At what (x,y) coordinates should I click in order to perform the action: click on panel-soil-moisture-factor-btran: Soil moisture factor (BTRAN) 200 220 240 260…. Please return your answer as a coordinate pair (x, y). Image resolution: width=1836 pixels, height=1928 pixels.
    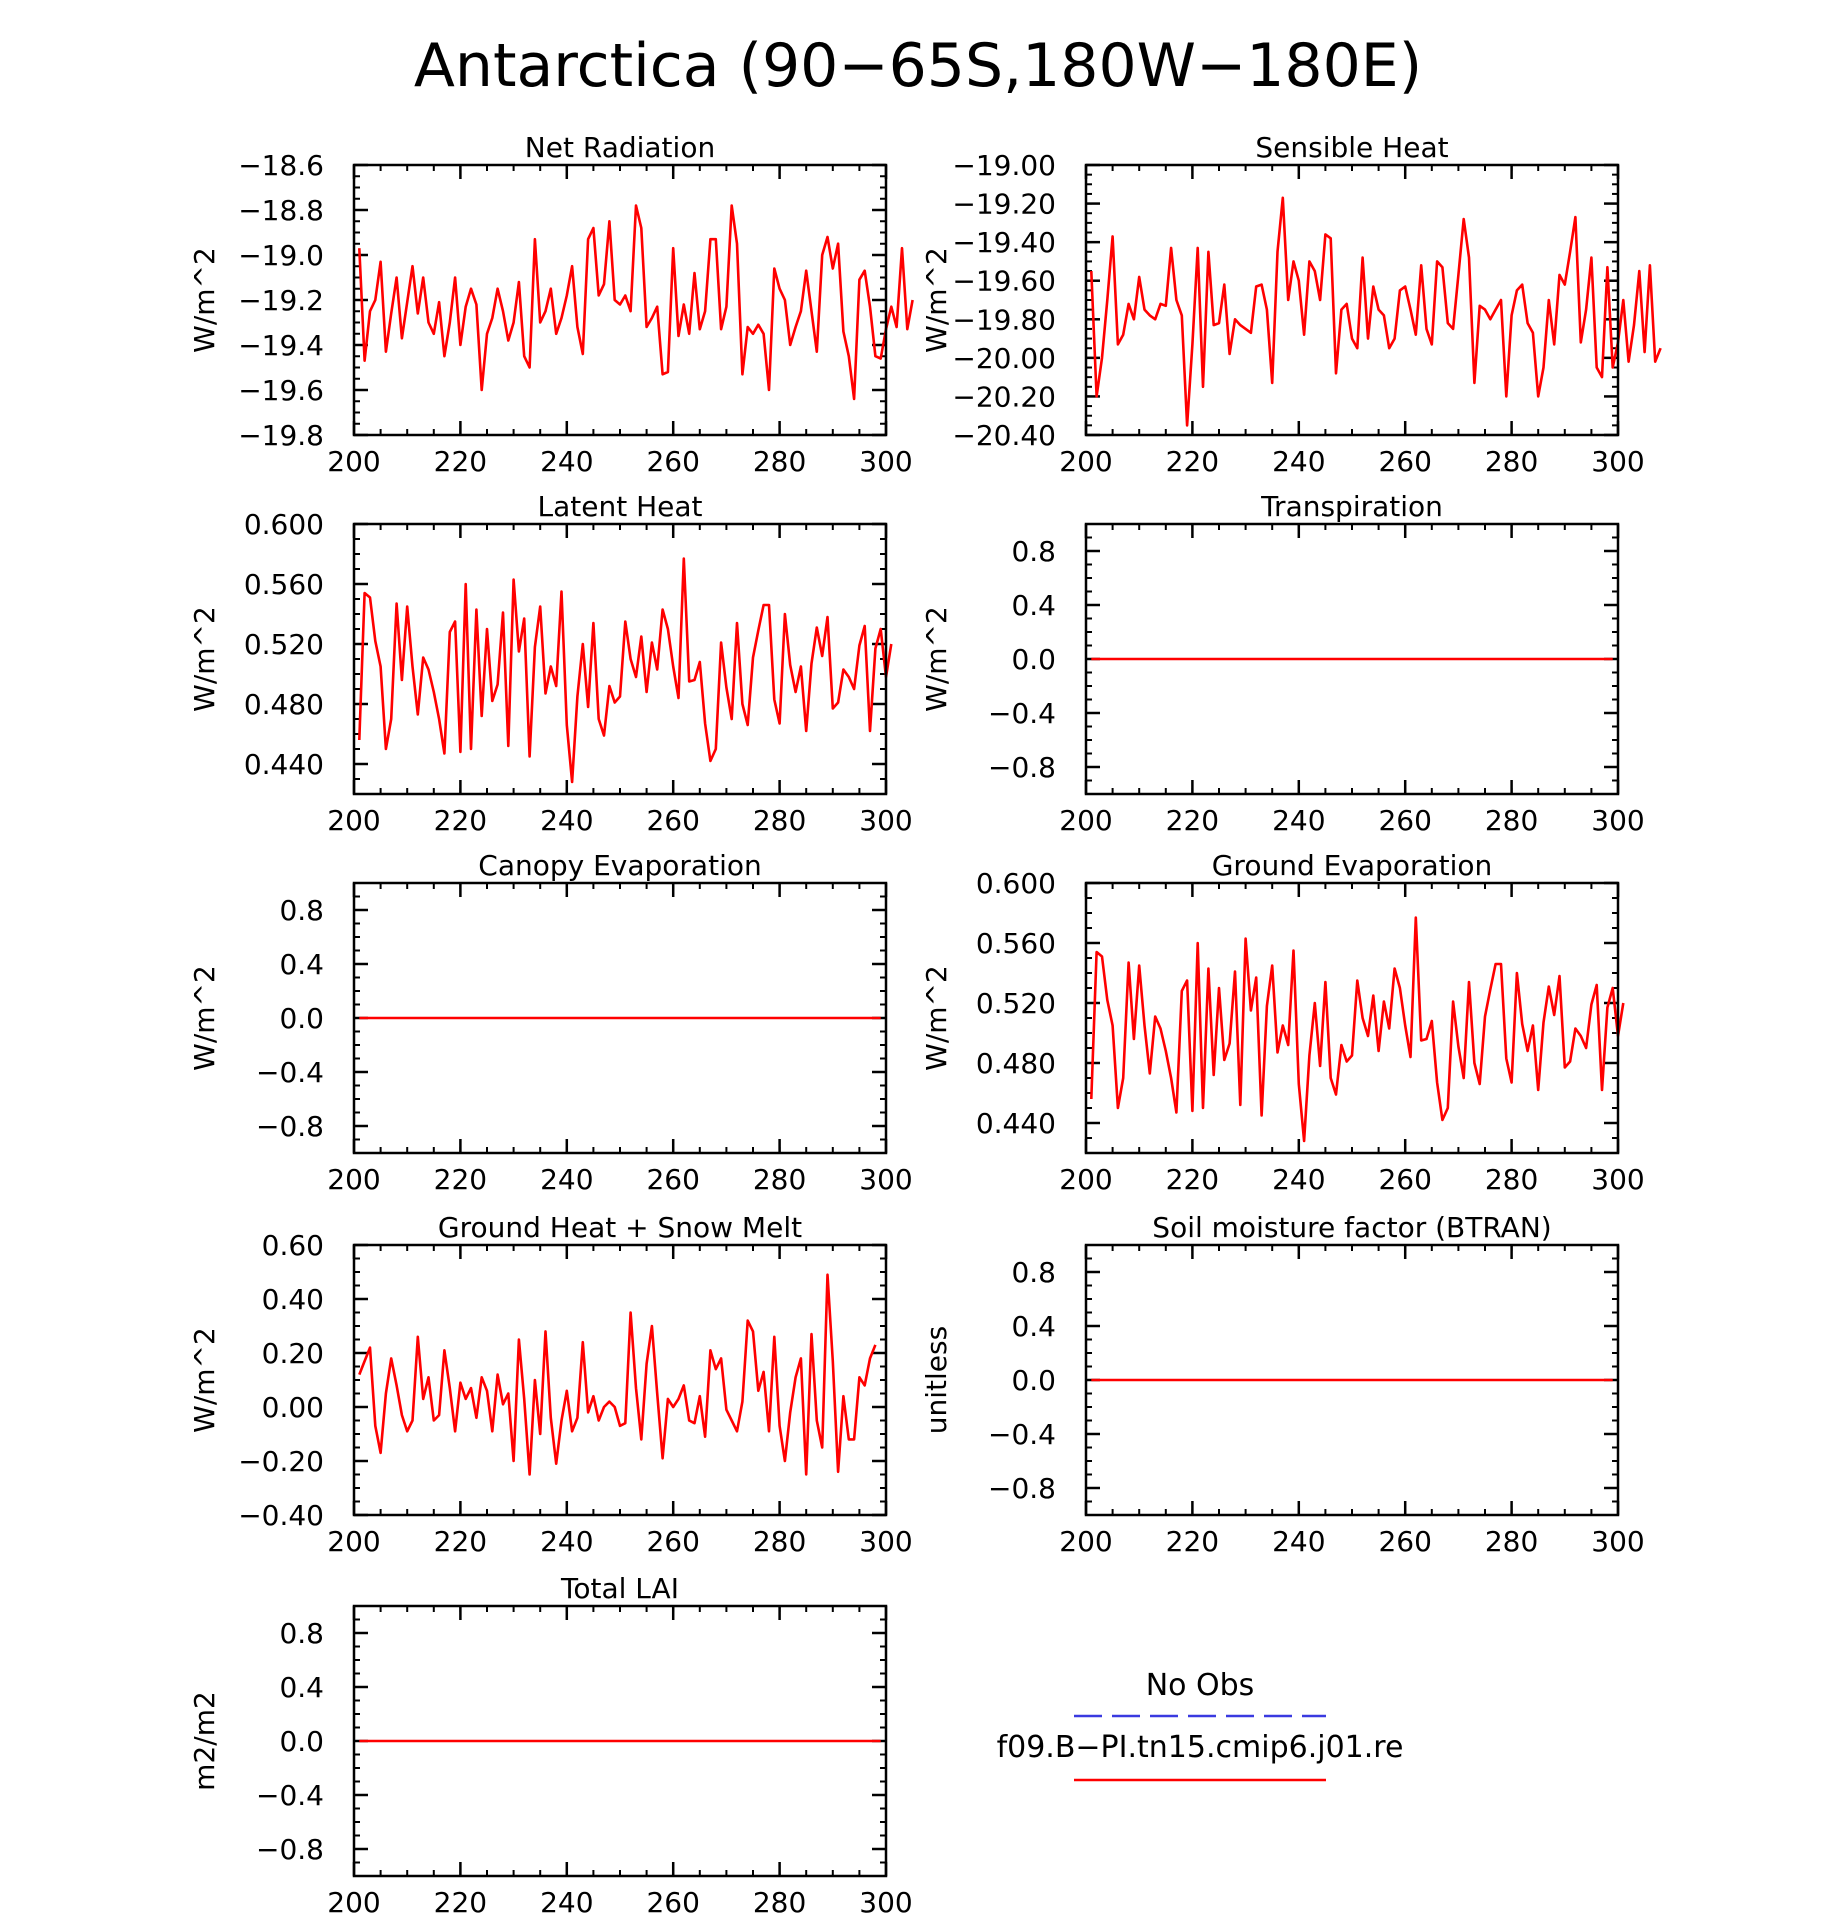
    Looking at the image, I should click on (1282, 1384).